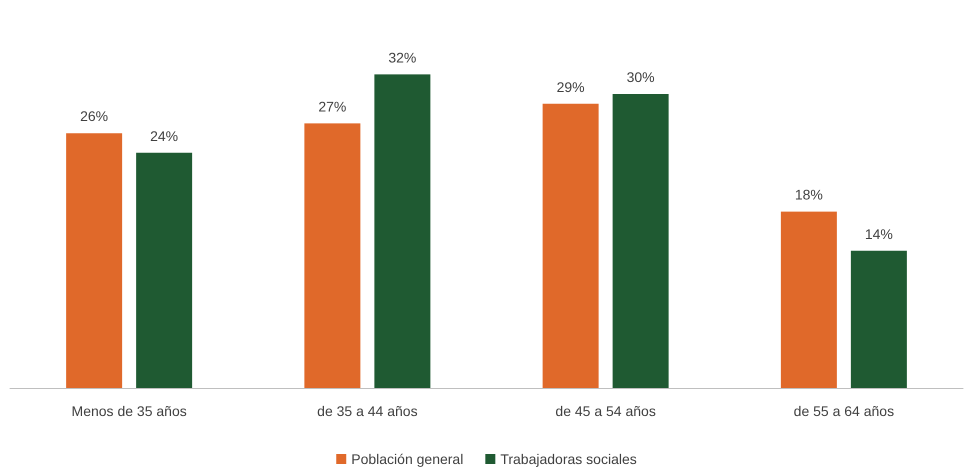 Image resolution: width=973 pixels, height=473 pixels. I want to click on x-tick-label: de 35 a 44 años, so click(367, 411).